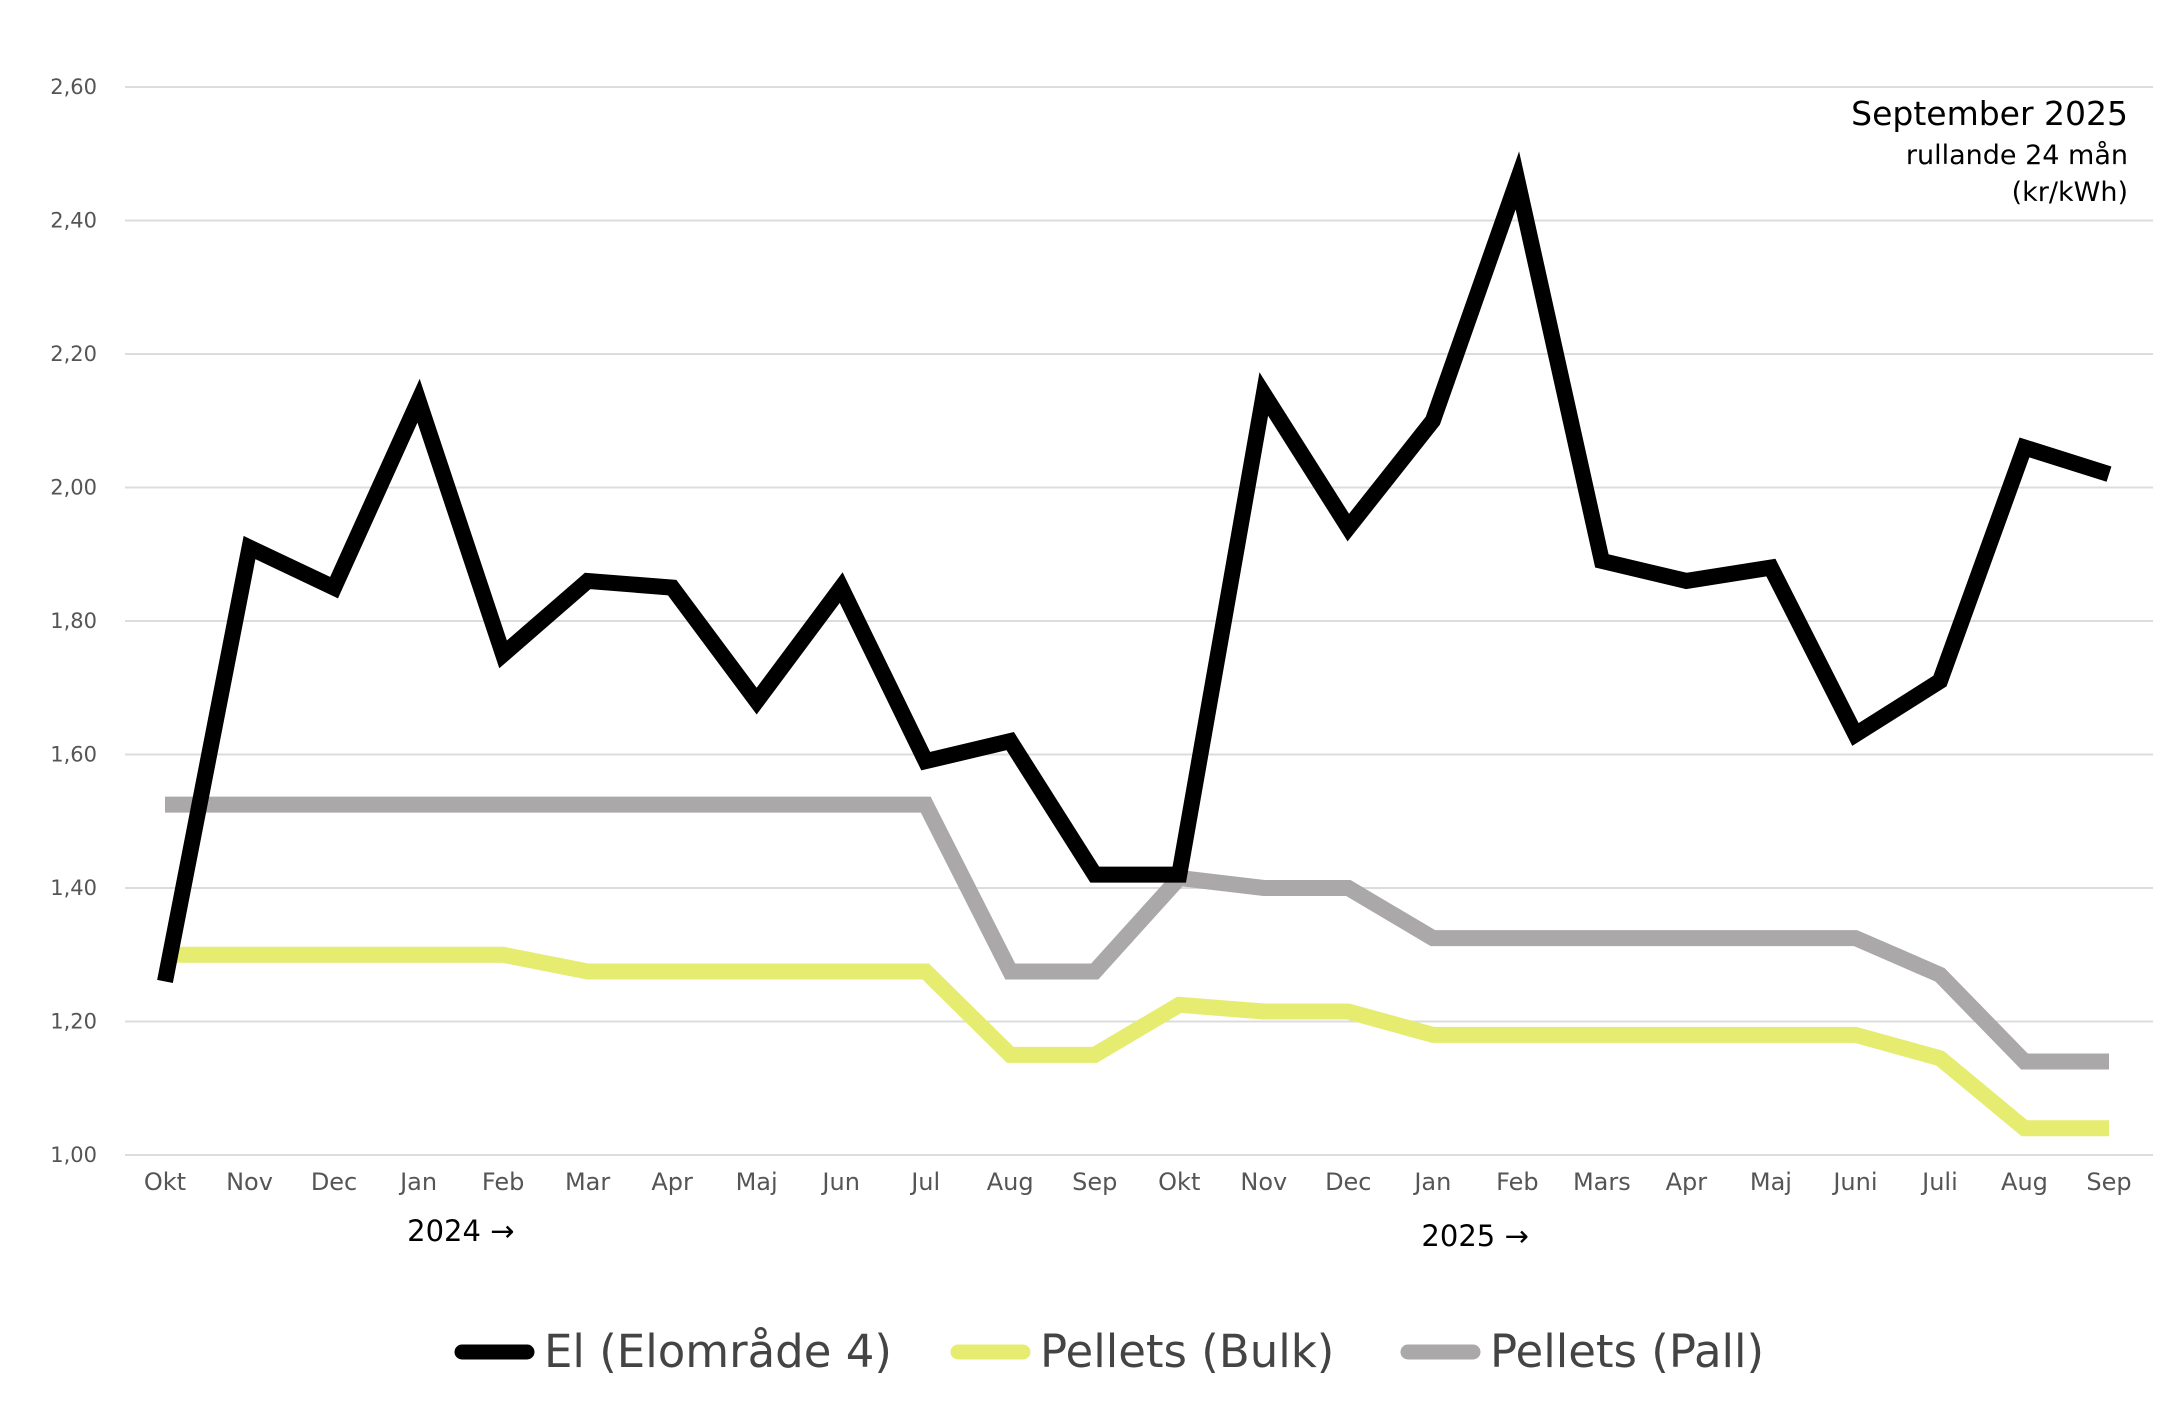 This screenshot has width=2160, height=1410. What do you see at coordinates (2070, 192) in the screenshot?
I see `chart-unit: (kr/kWh)` at bounding box center [2070, 192].